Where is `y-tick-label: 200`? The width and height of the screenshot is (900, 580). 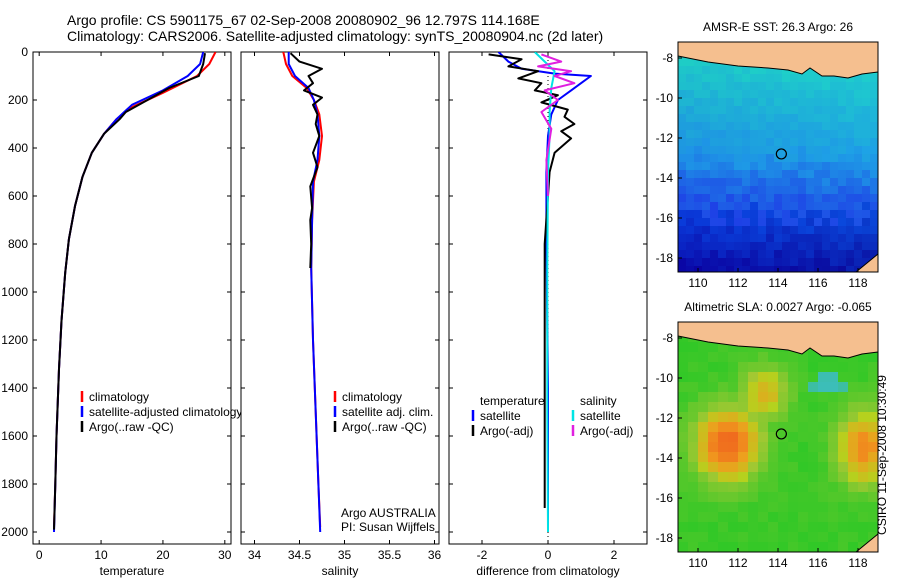 y-tick-label: 200 is located at coordinates (18, 100).